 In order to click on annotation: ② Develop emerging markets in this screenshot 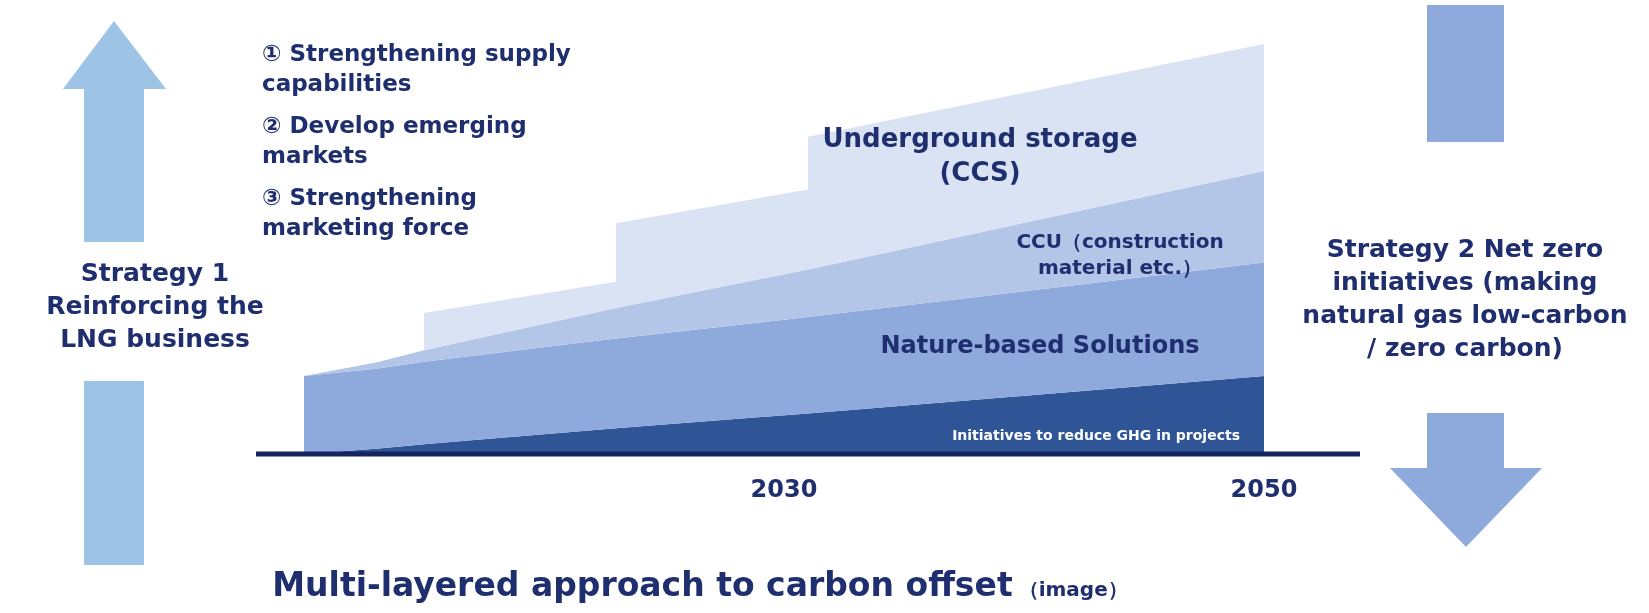, I will do `click(394, 140)`.